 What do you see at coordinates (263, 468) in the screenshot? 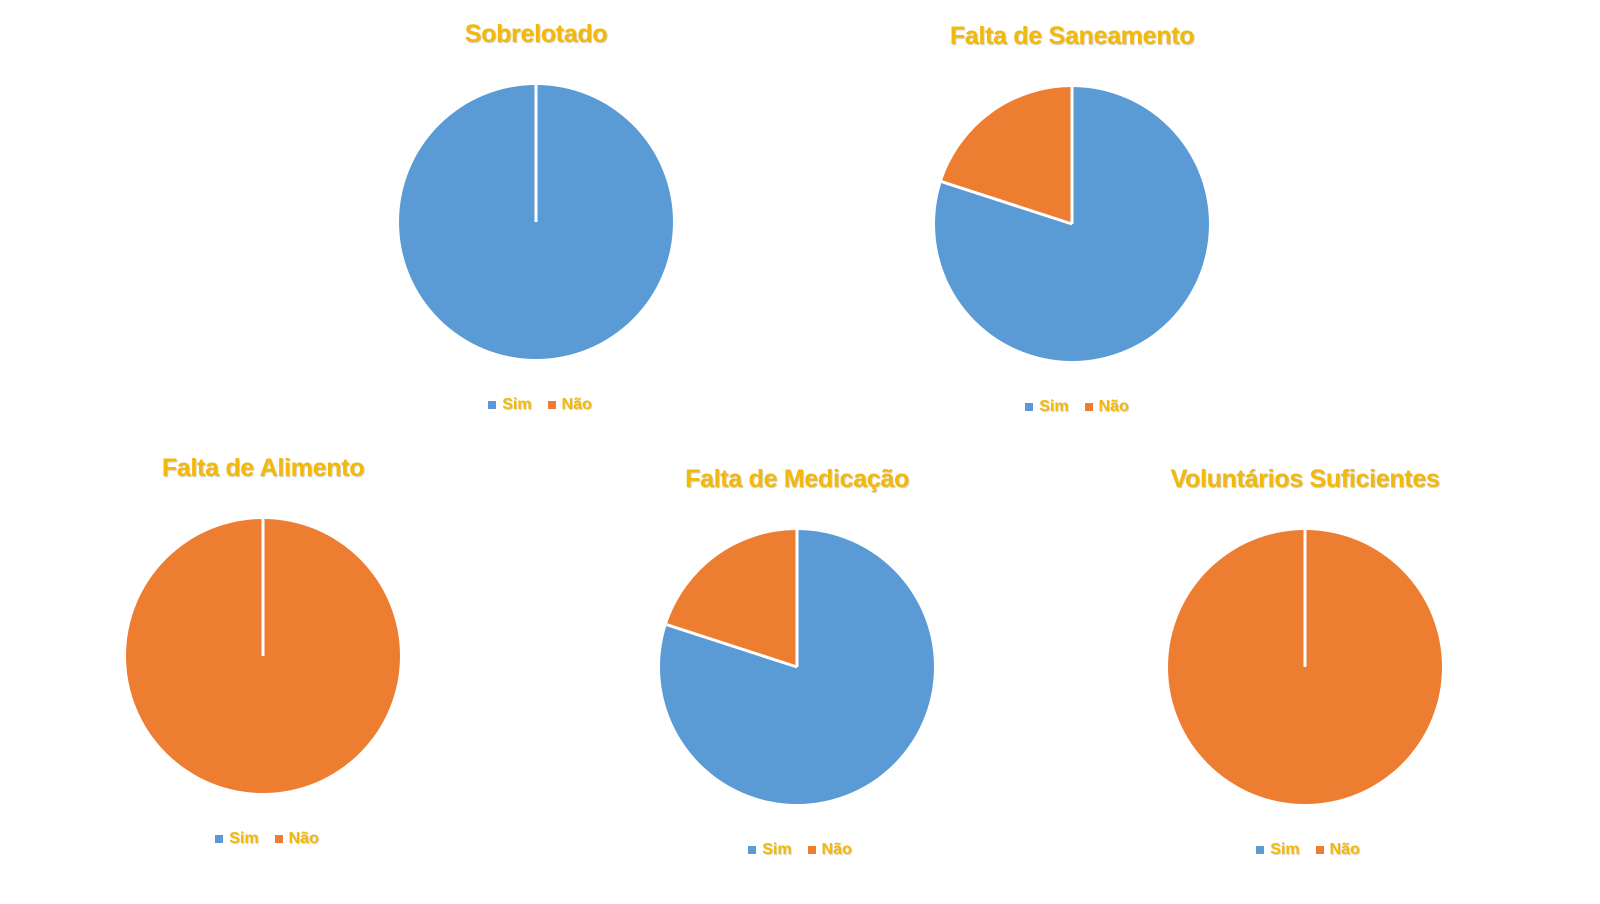
I see `chart-title: Falta de Alimento` at bounding box center [263, 468].